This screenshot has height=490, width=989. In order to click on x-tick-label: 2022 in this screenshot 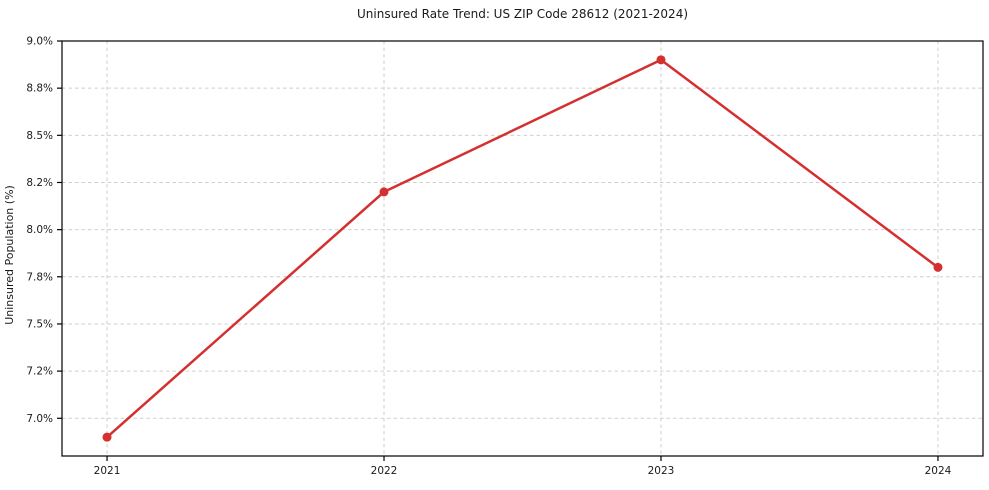, I will do `click(384, 471)`.